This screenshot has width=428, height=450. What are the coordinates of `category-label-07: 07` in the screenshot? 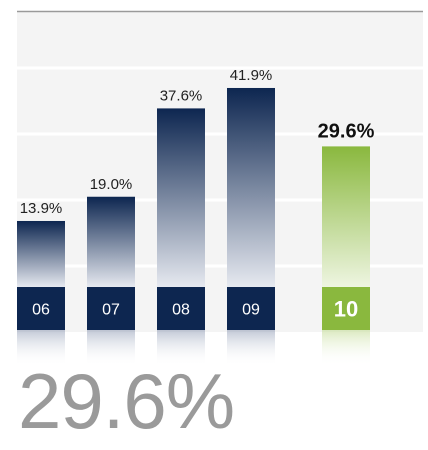 It's located at (111, 310).